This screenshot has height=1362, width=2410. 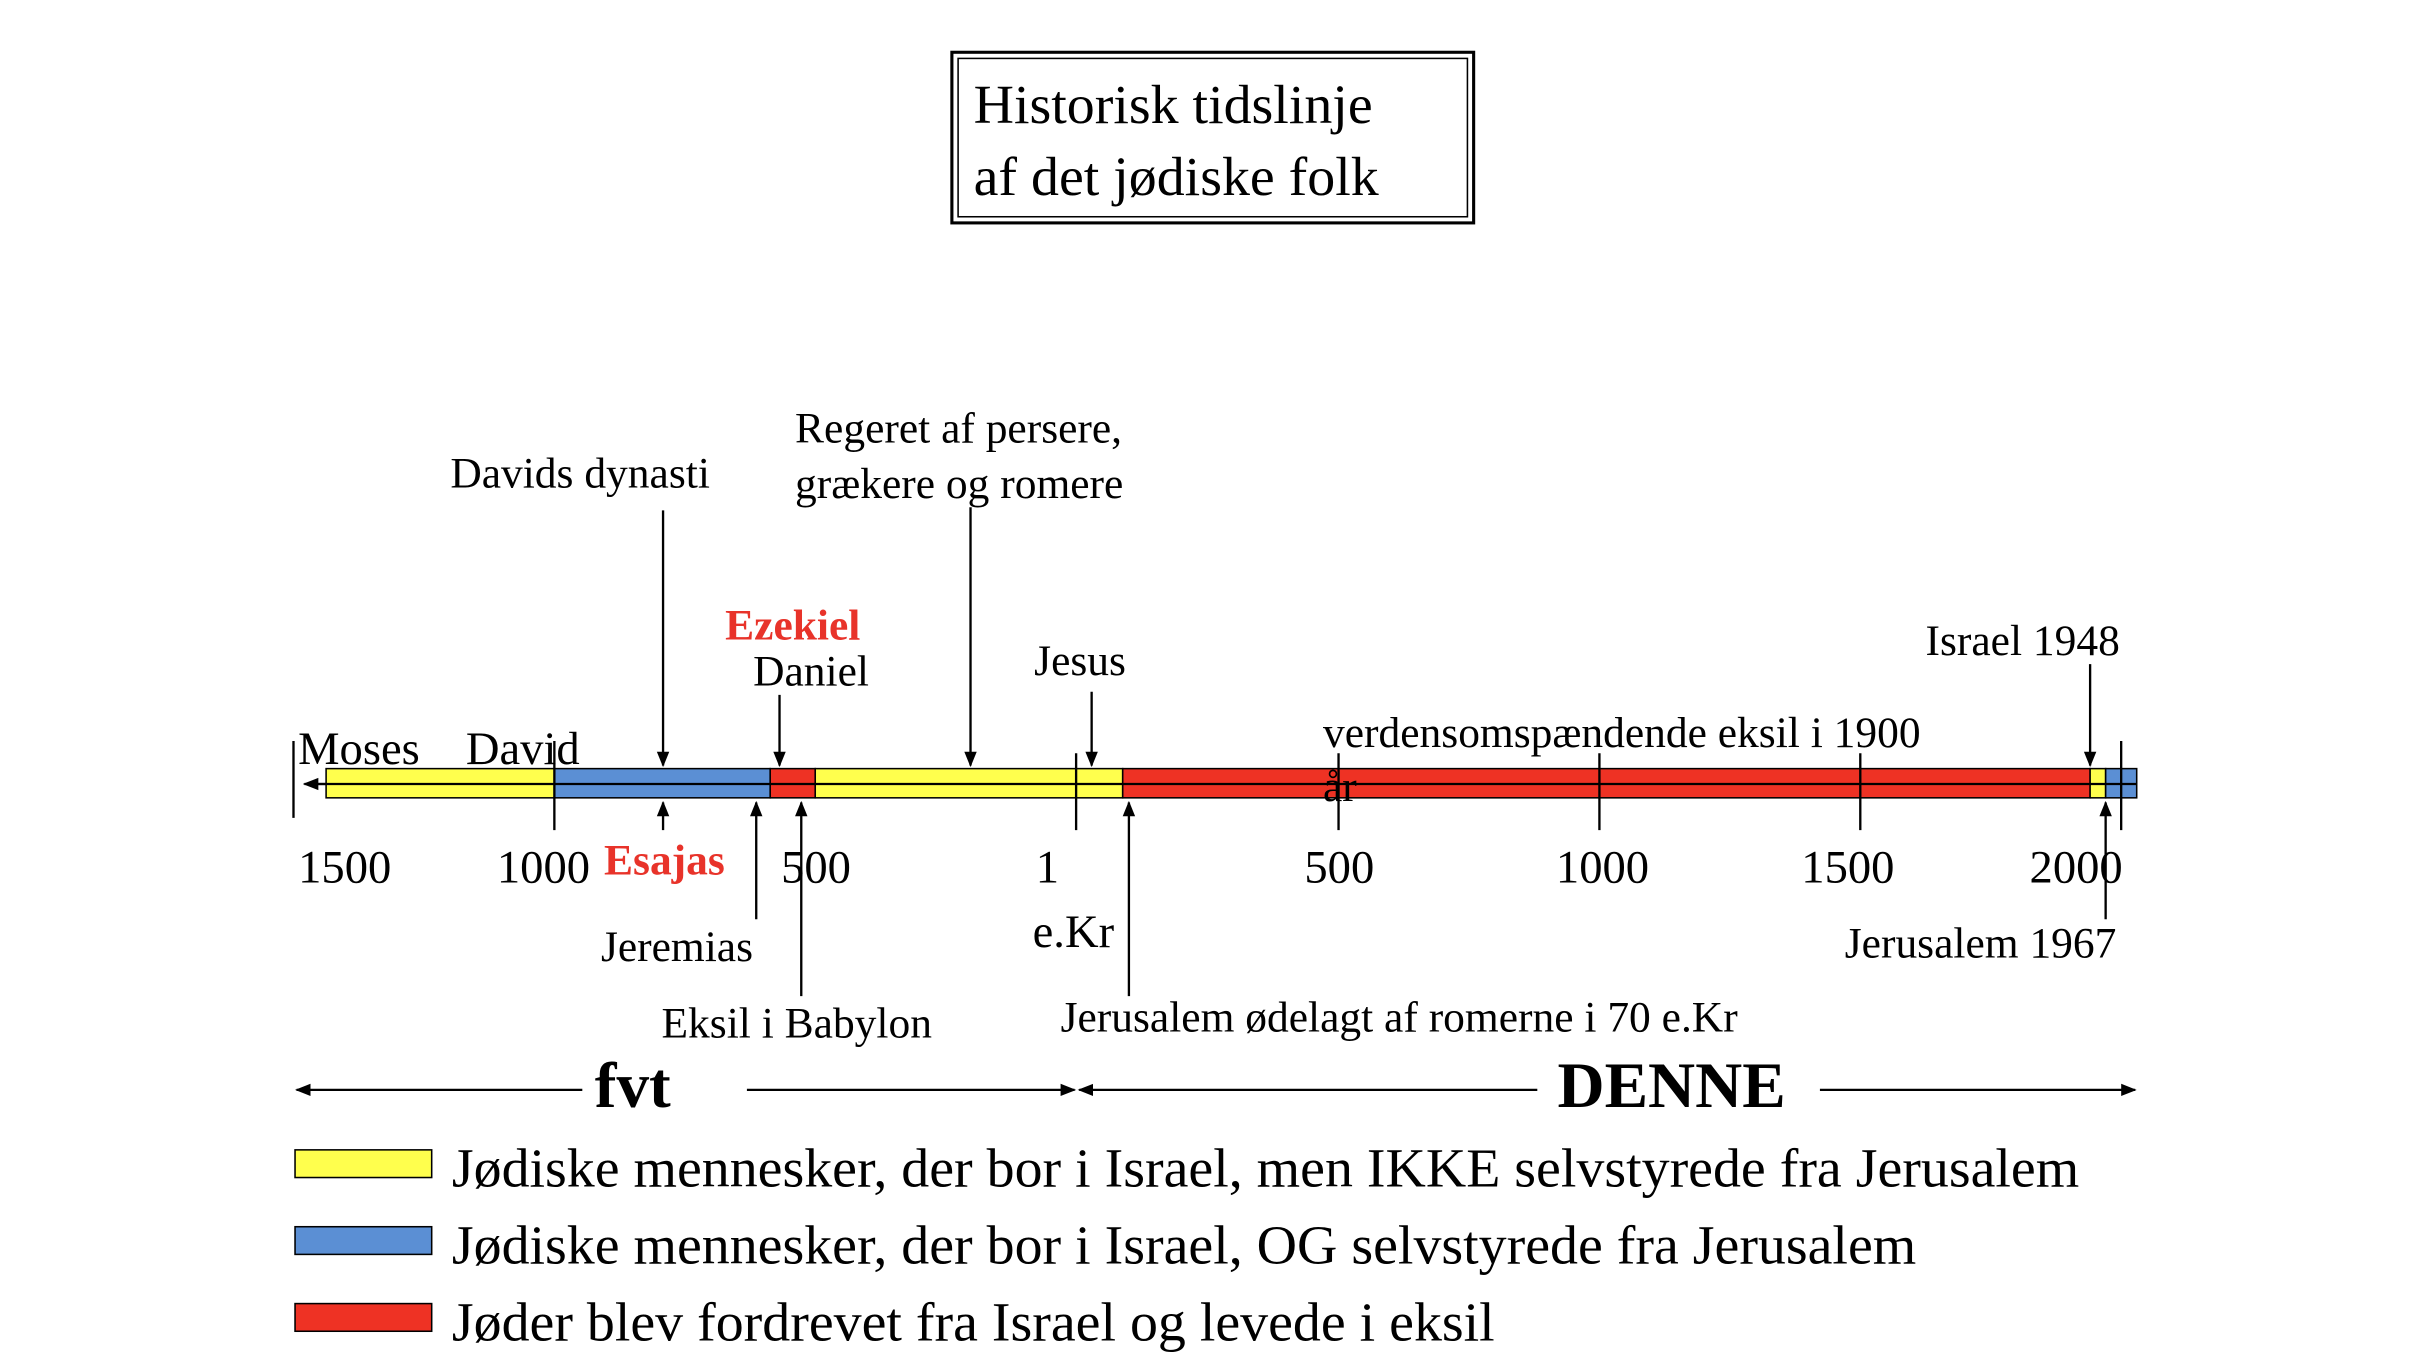 I want to click on label: Jerusalem ødelagt af romerne i 70 e.Kr, so click(x=1400, y=1018).